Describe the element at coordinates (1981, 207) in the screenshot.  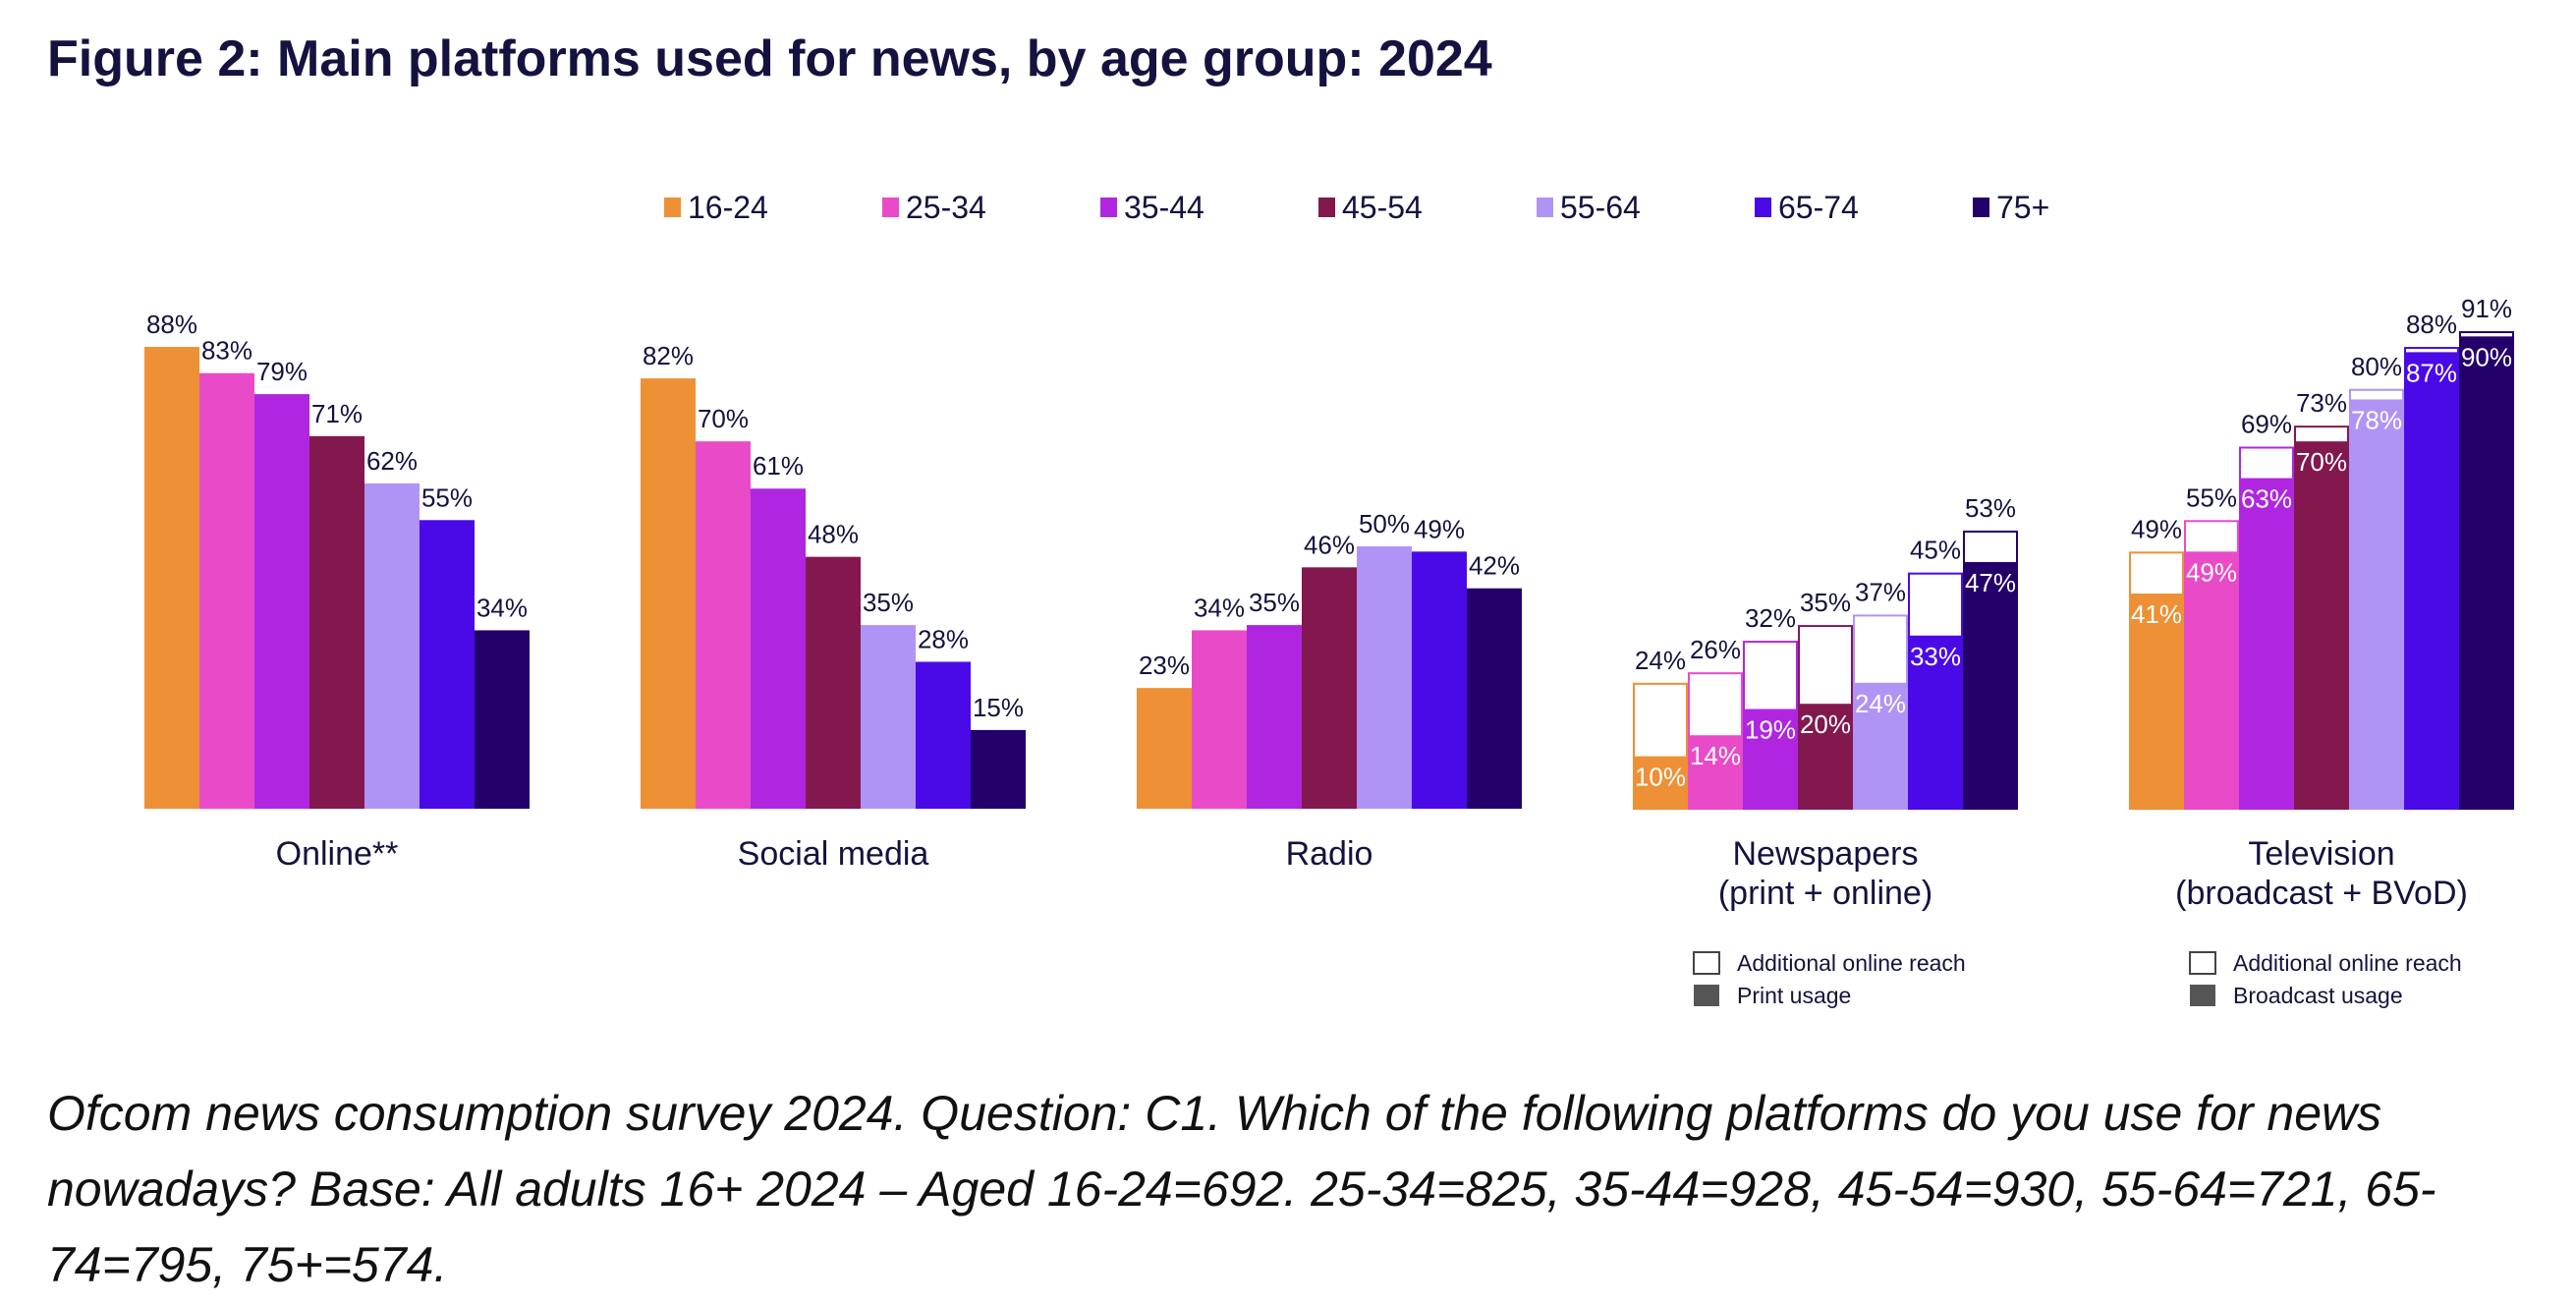
I see `legend-swatch-75+` at that location.